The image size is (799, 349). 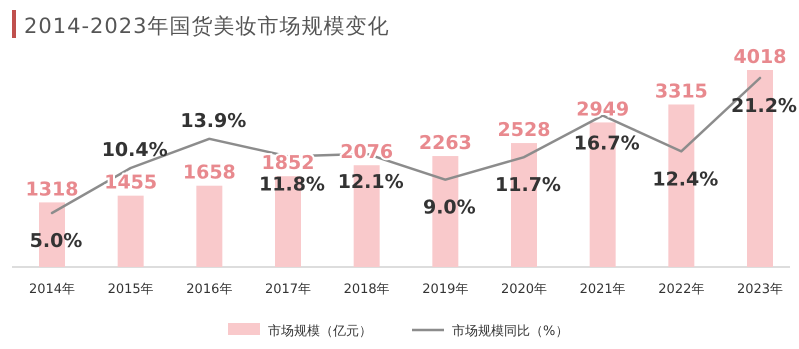 What do you see at coordinates (681, 289) in the screenshot?
I see `x-tick-label: 2022年` at bounding box center [681, 289].